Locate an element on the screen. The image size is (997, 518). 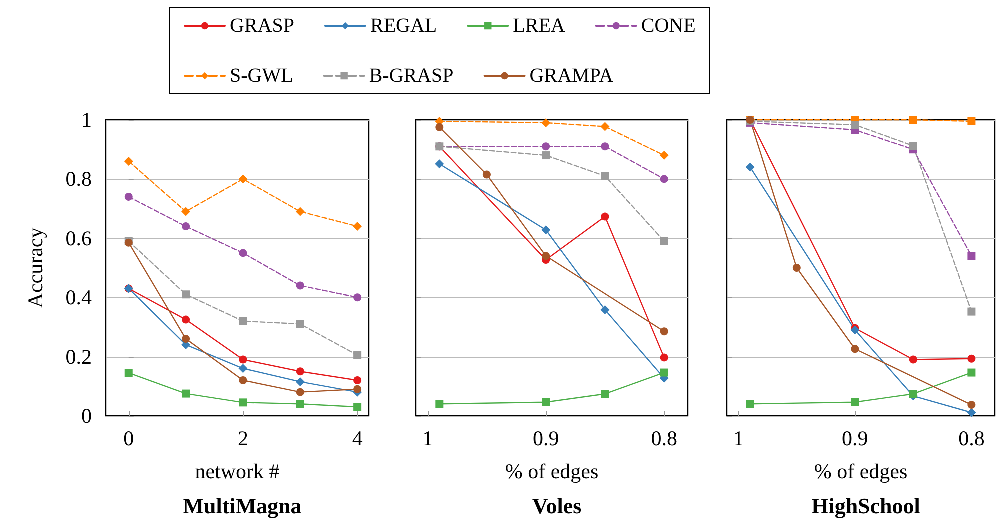
x-tick-label: 4 is located at coordinates (358, 438).